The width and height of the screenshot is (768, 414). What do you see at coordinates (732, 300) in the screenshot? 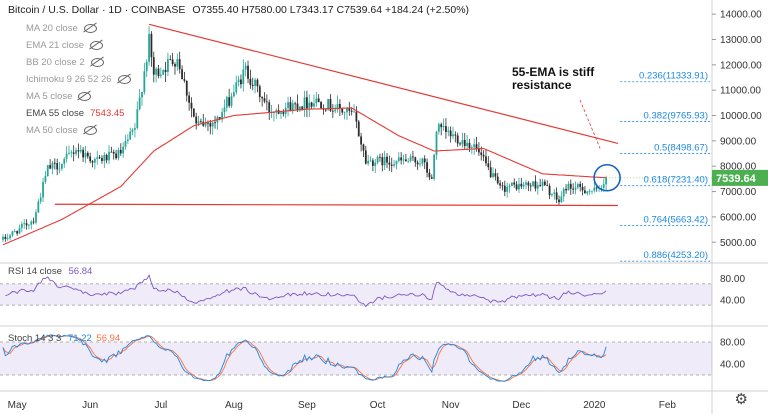
I see `rsi-tick-label: 40.00` at bounding box center [732, 300].